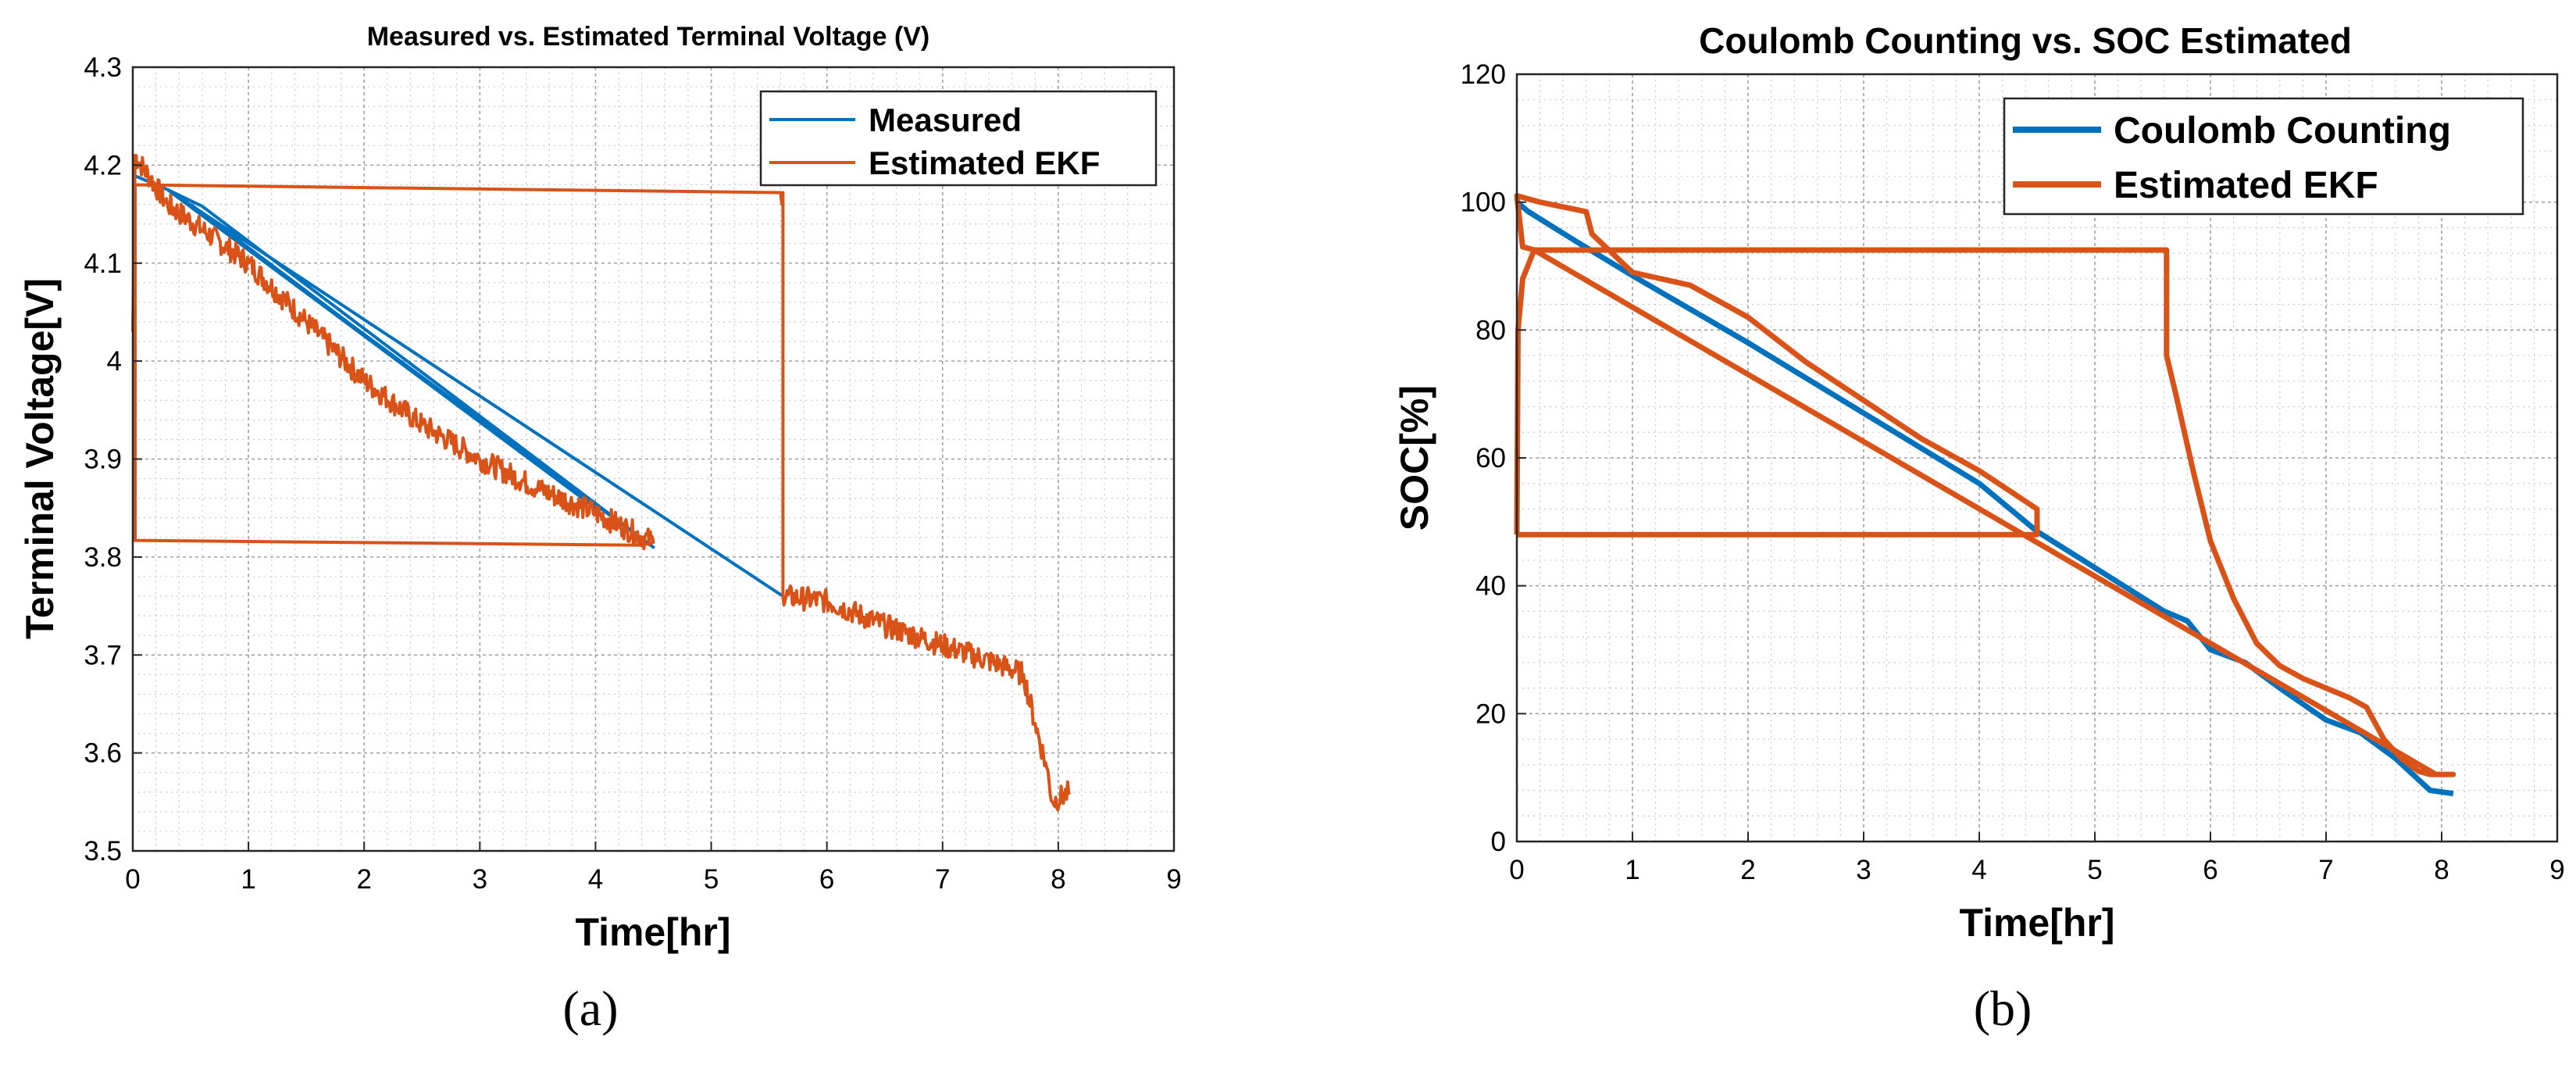 The image size is (2576, 1065). Describe the element at coordinates (103, 557) in the screenshot. I see `y-tick-label: 3.8` at that location.